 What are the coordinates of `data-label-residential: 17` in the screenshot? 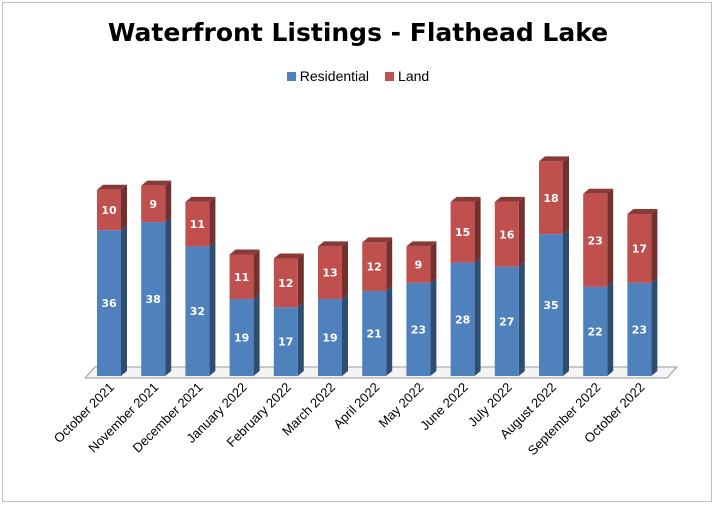 It's located at (285, 342).